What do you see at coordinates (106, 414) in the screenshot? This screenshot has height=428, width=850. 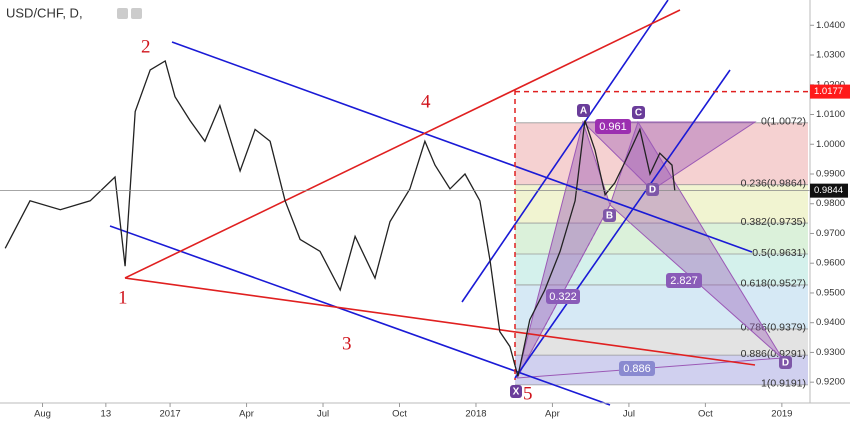 I see `x-tick-label: 13` at bounding box center [106, 414].